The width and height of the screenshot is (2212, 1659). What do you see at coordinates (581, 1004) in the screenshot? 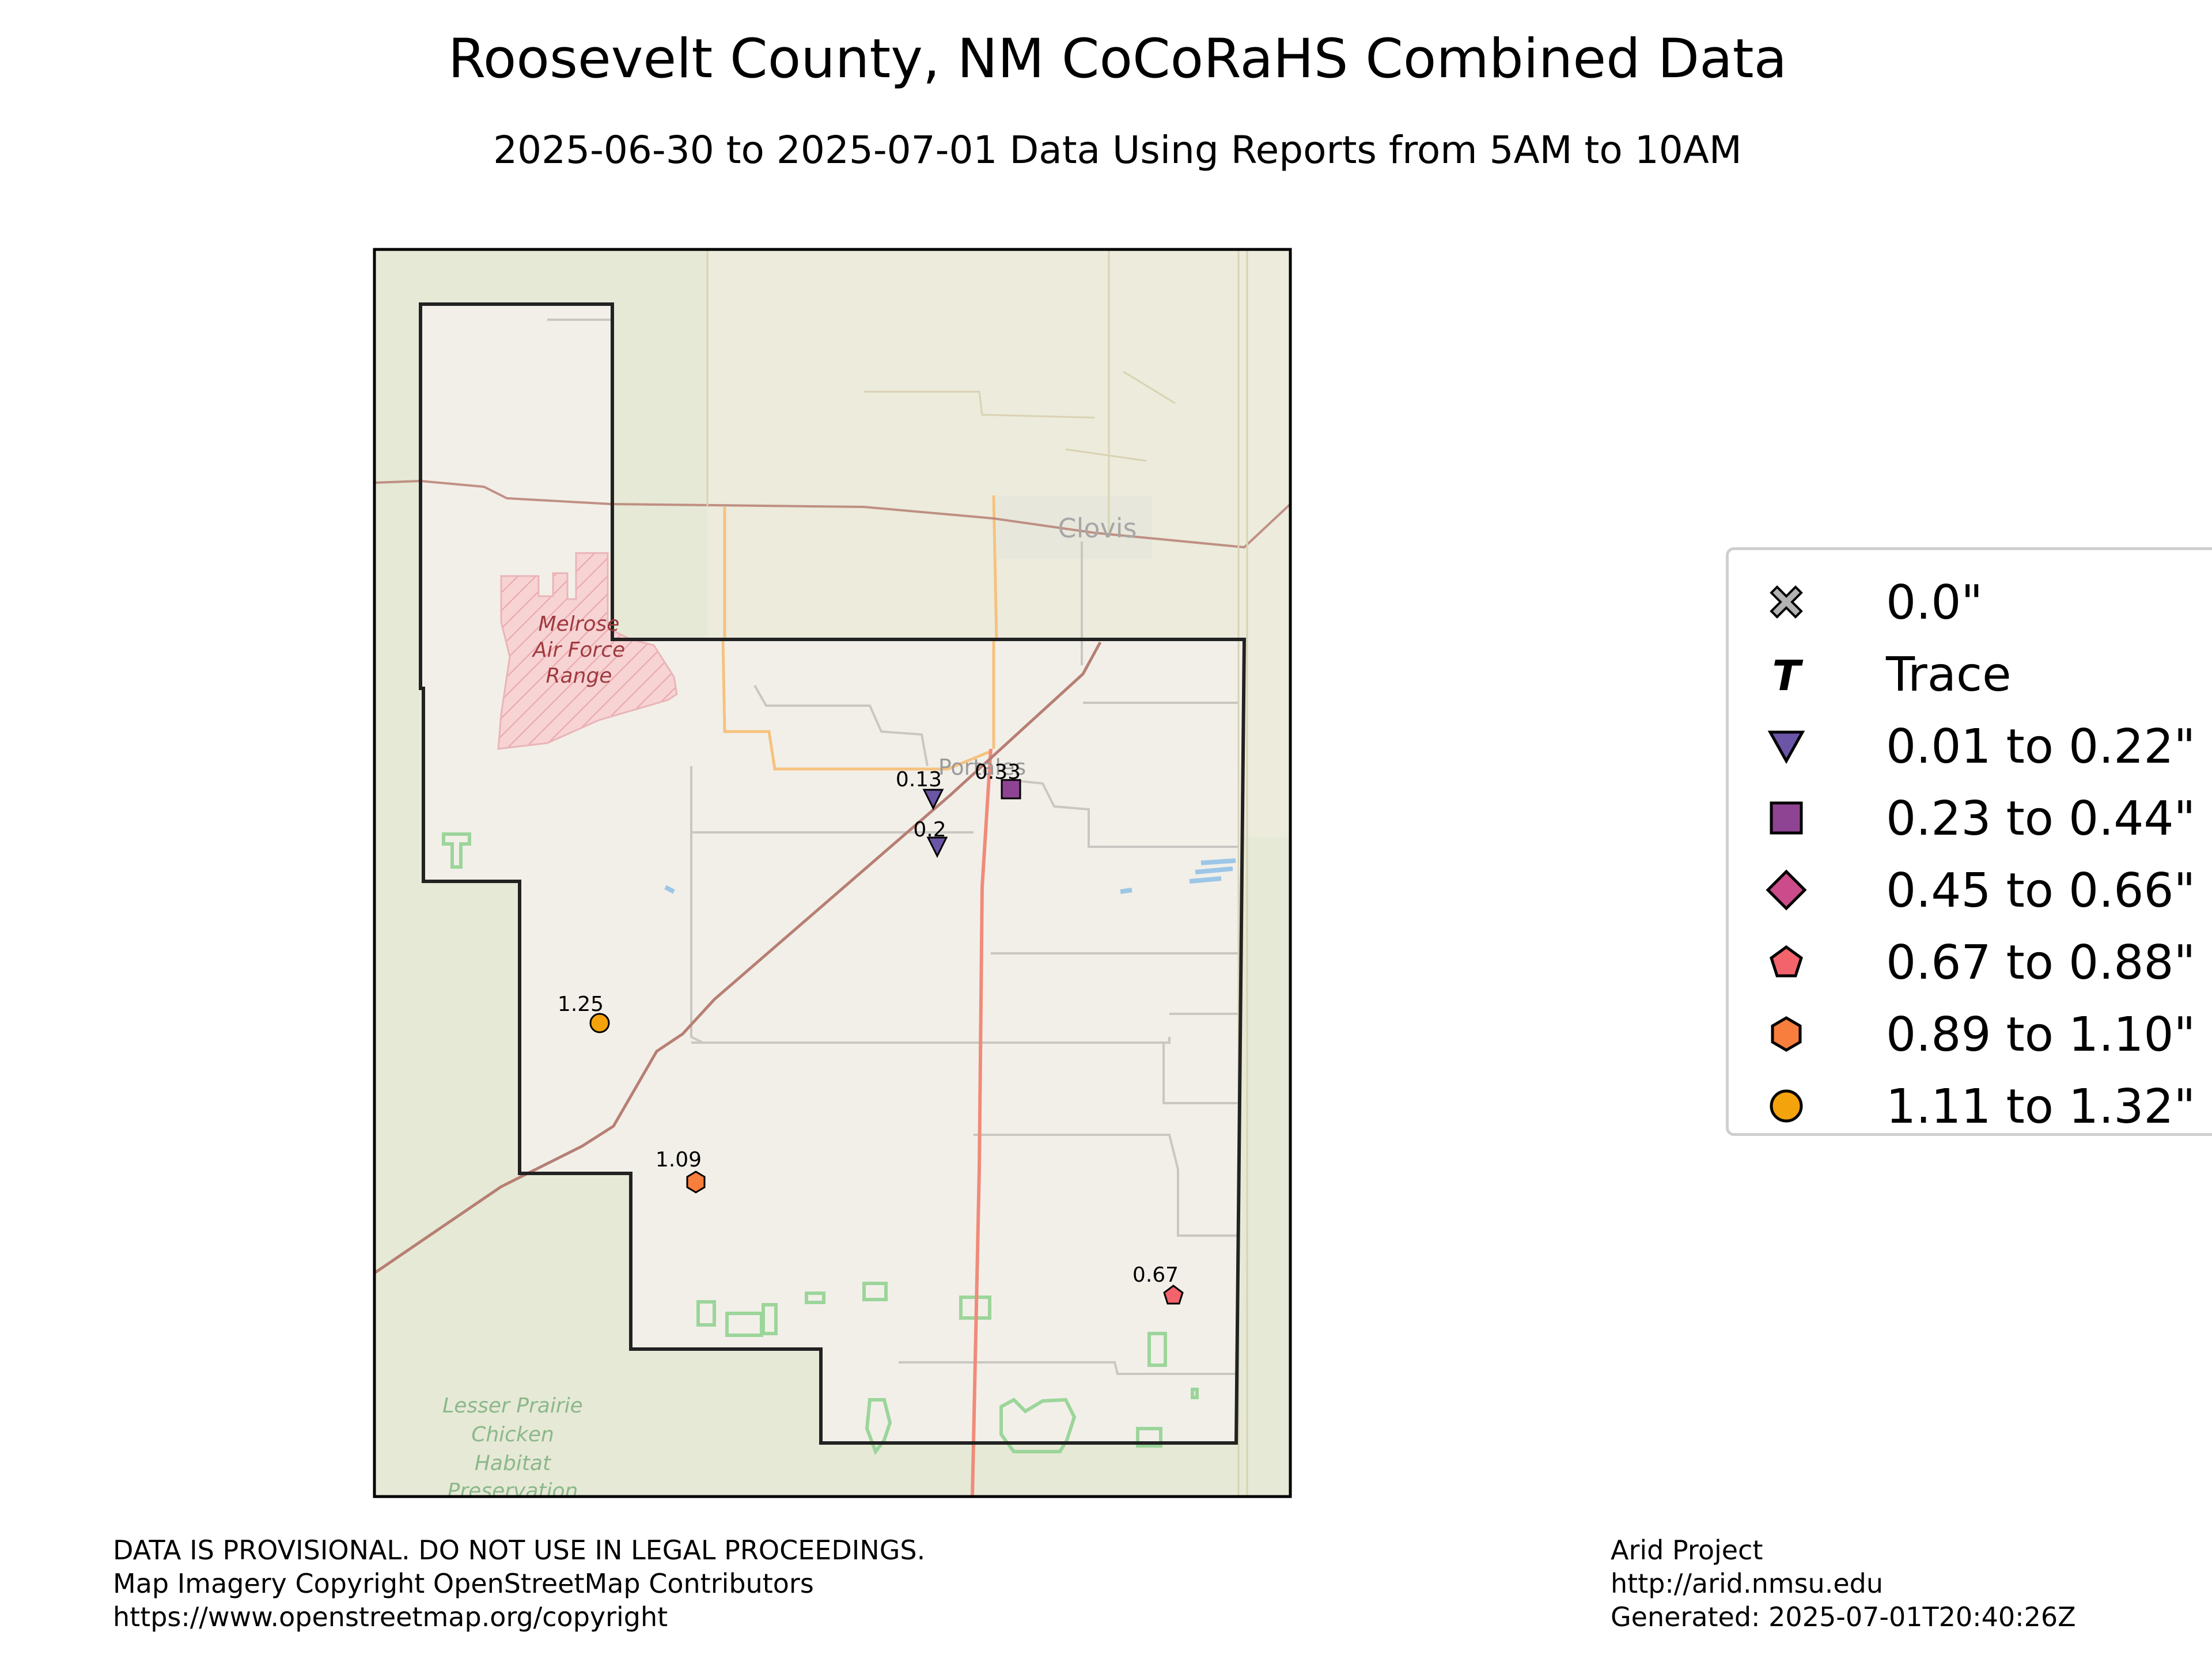
I see `station-value-label: 1.25` at bounding box center [581, 1004].